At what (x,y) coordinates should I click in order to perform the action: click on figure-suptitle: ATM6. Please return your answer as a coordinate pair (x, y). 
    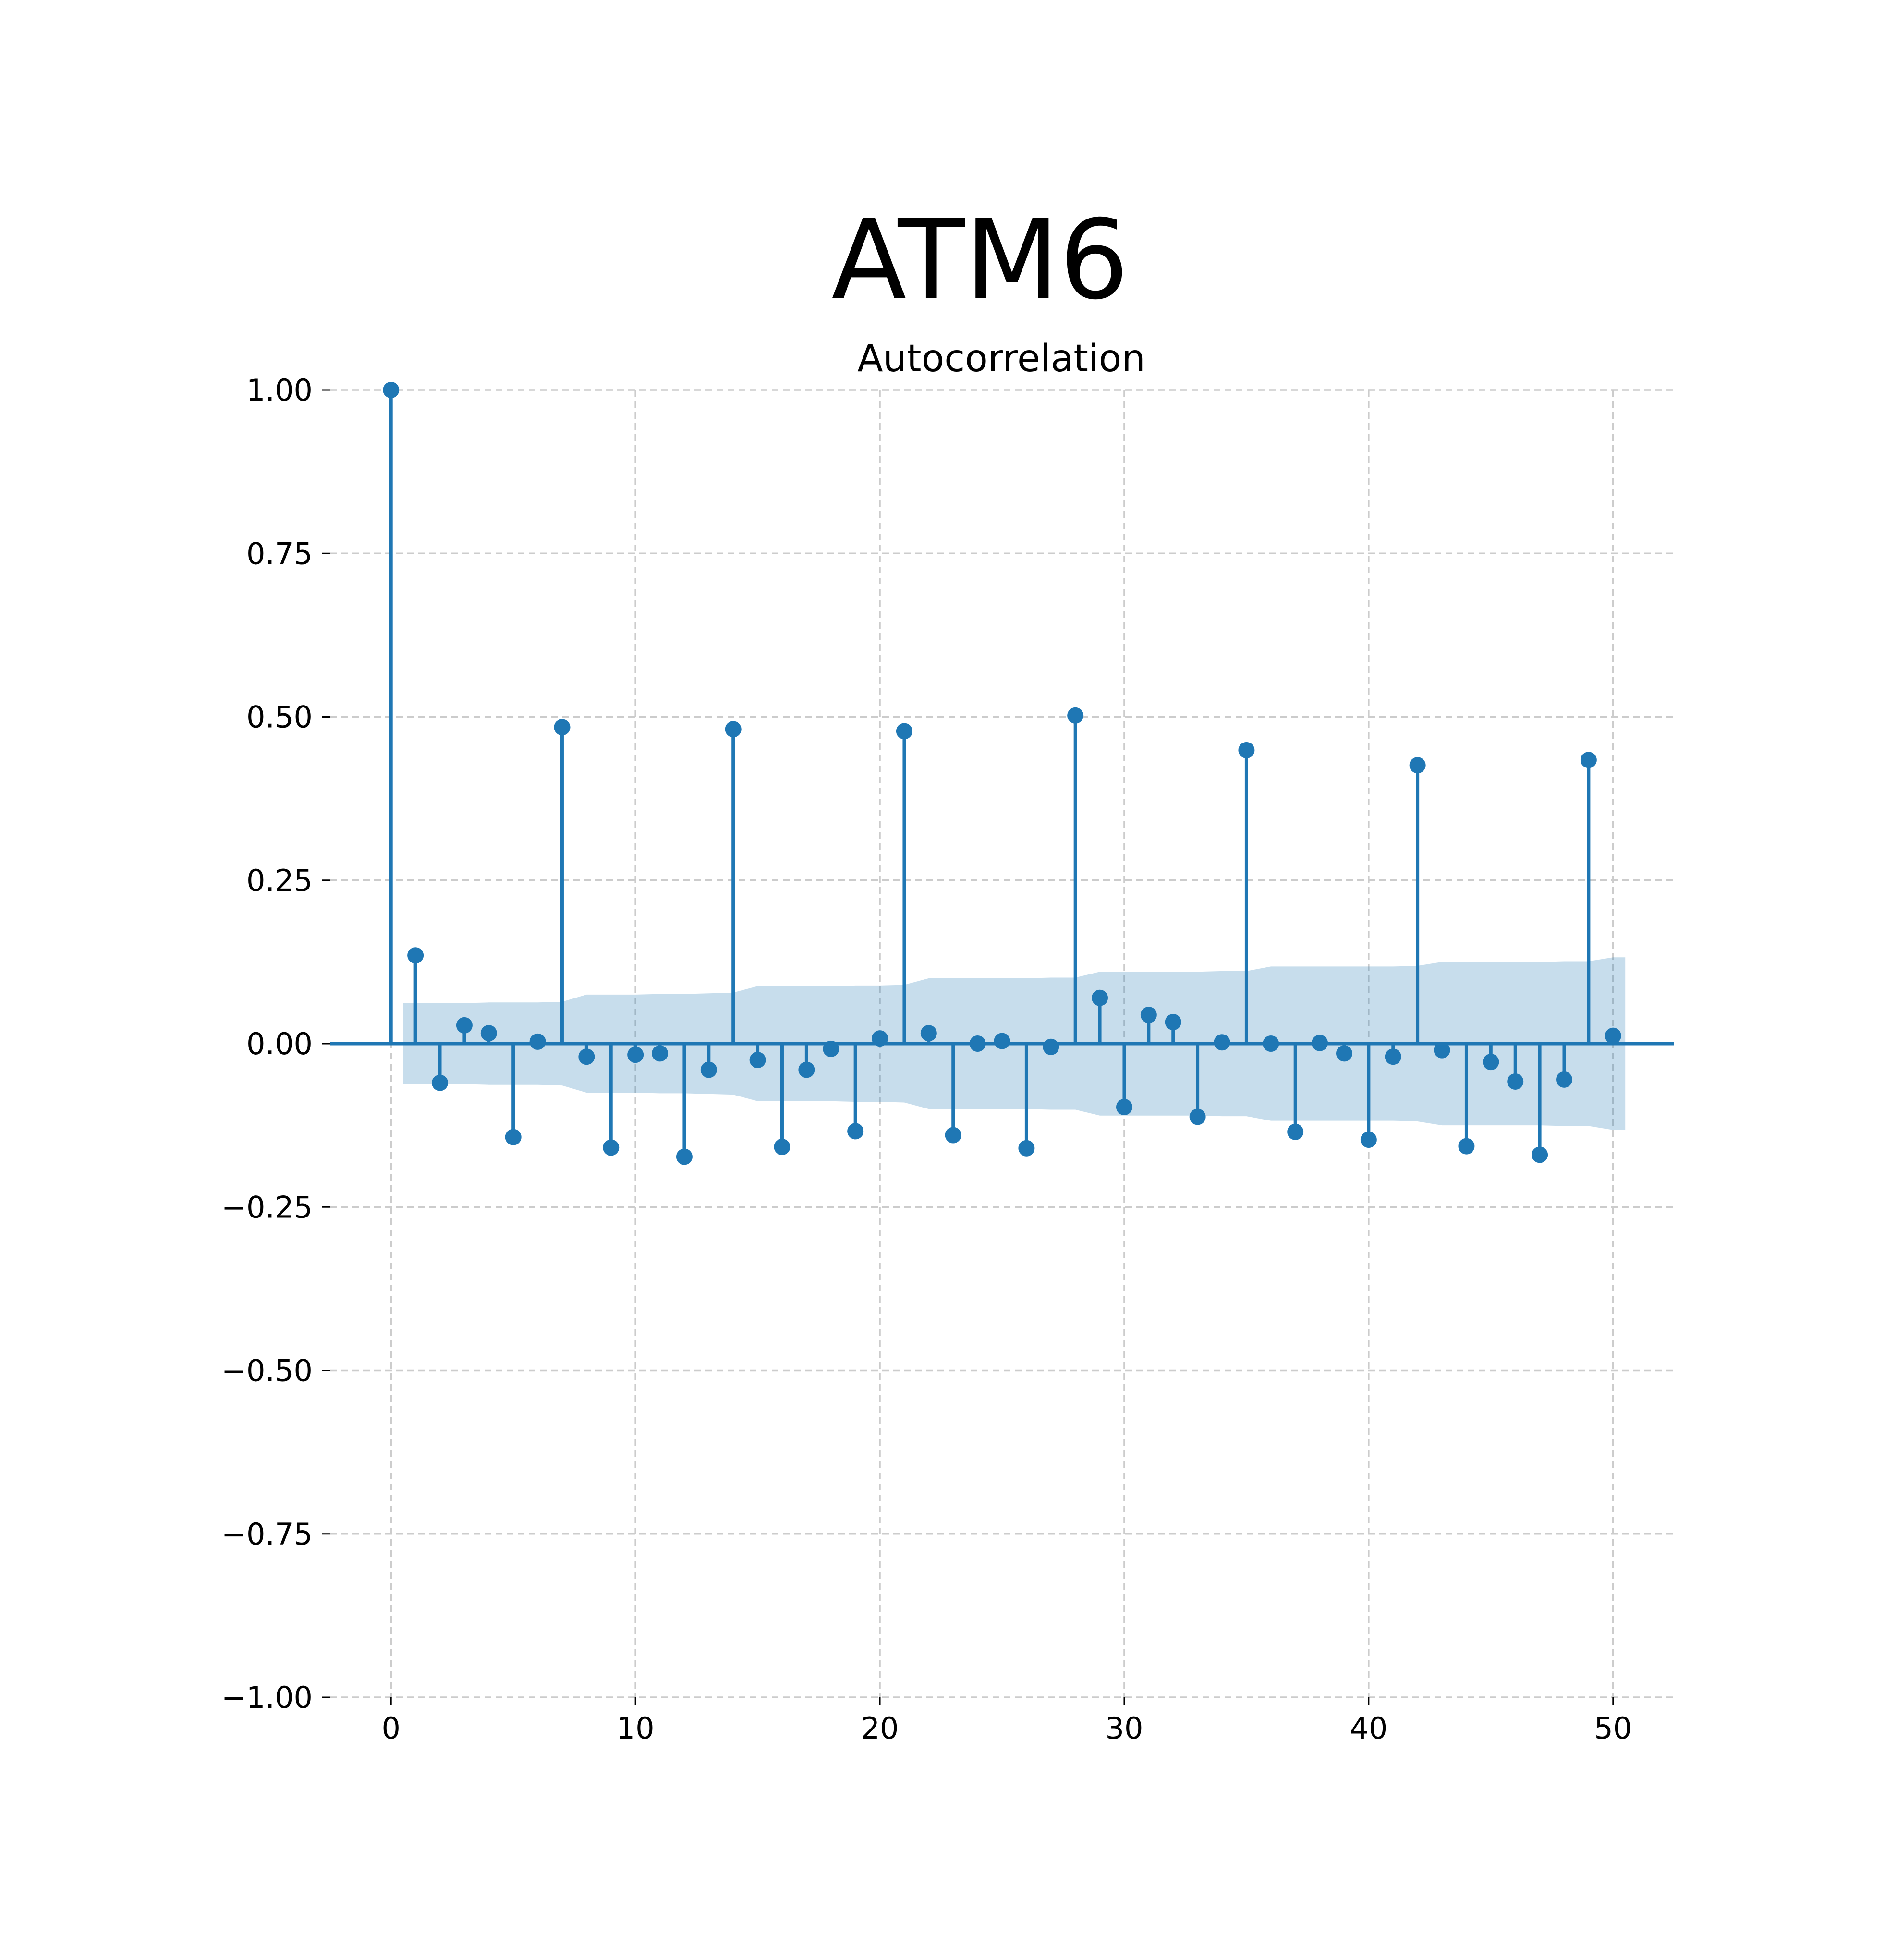
    Looking at the image, I should click on (980, 260).